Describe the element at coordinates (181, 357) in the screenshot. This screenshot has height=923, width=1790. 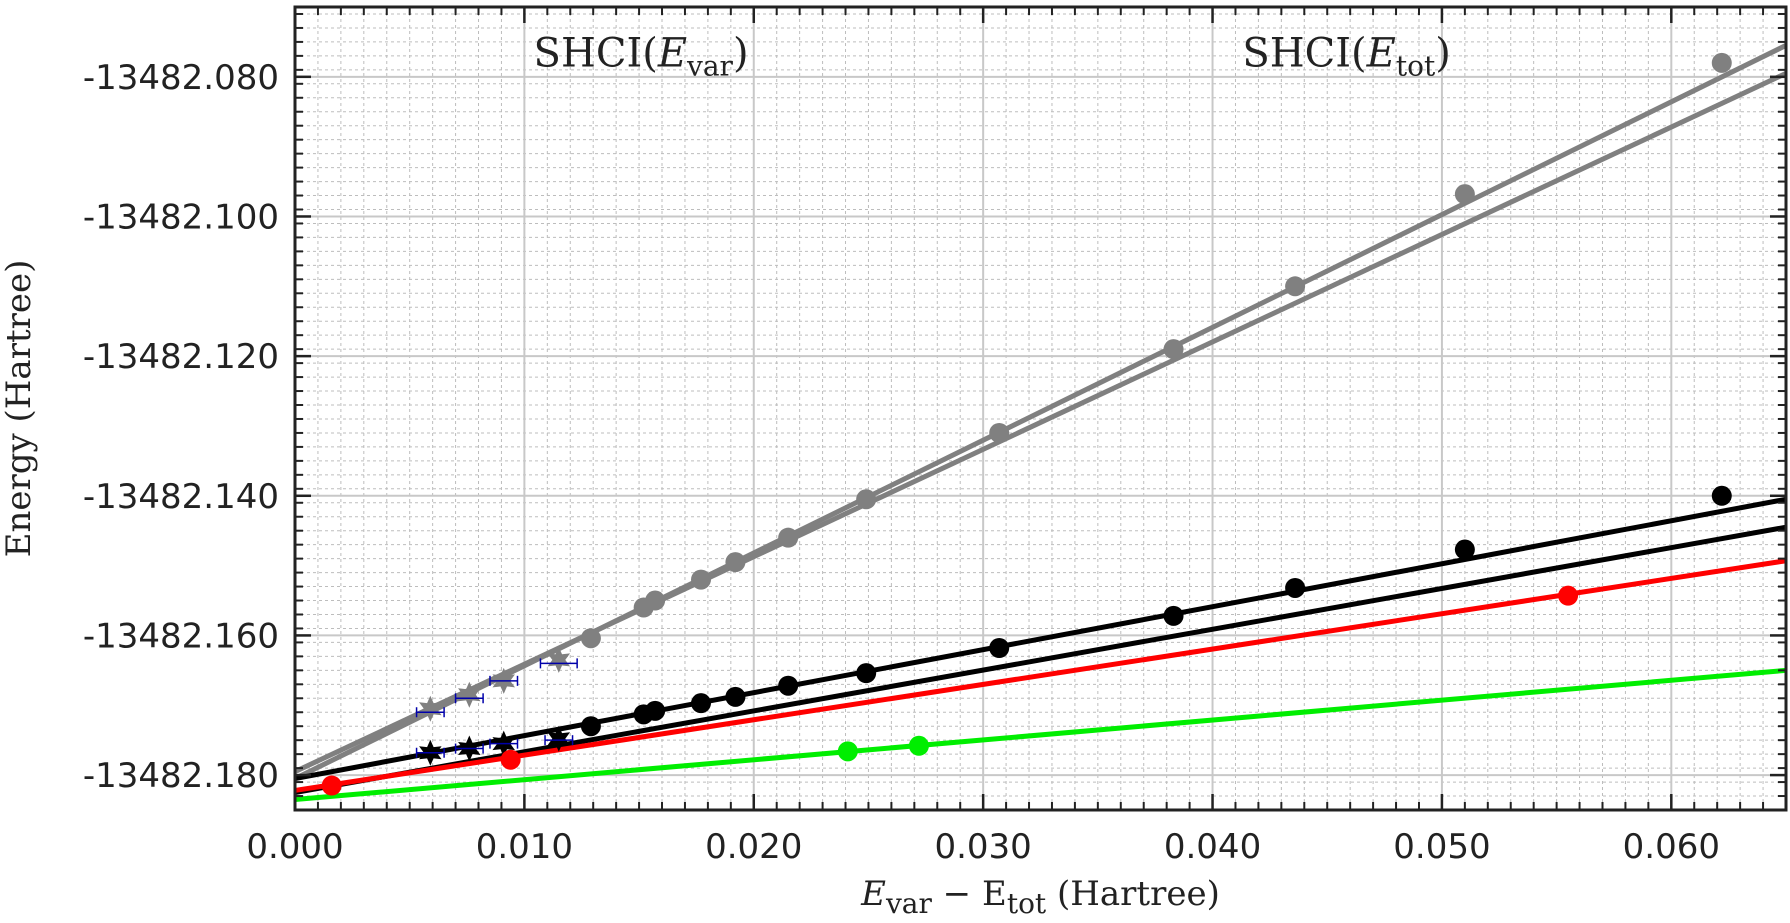
I see `y-tick-label: -13482.120` at that location.